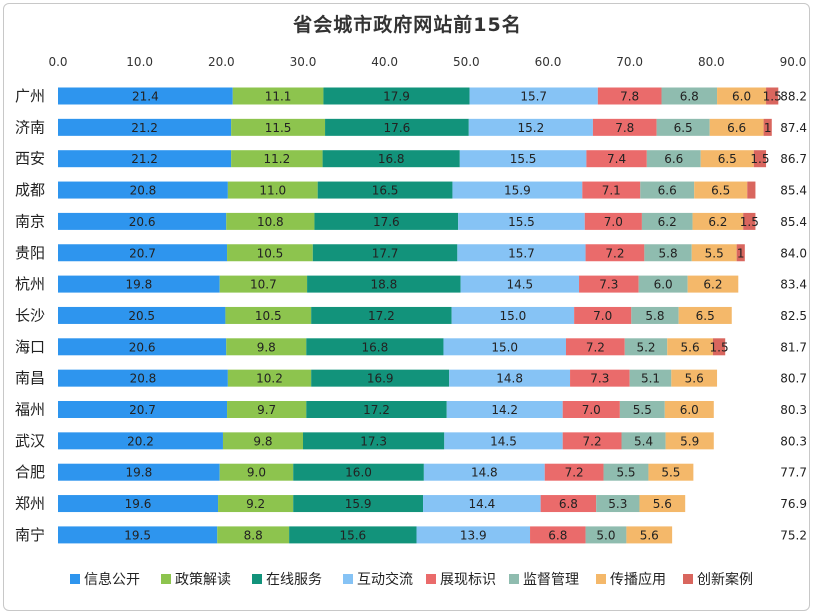 The width and height of the screenshot is (815, 616). Describe the element at coordinates (57, 62) in the screenshot. I see `x-tick-label: 0.0` at that location.